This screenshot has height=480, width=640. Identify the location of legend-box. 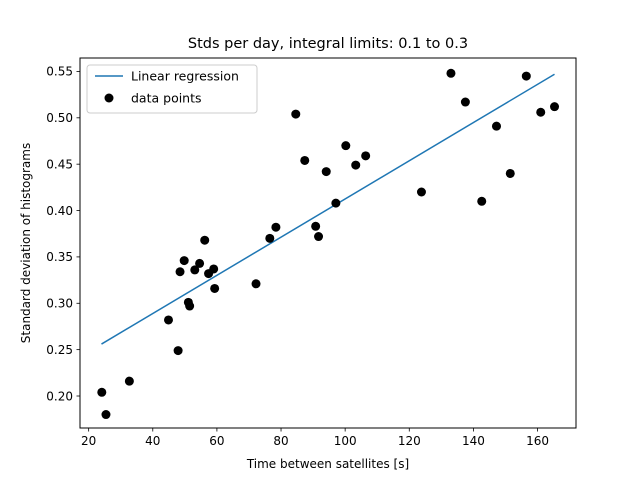
(172, 89).